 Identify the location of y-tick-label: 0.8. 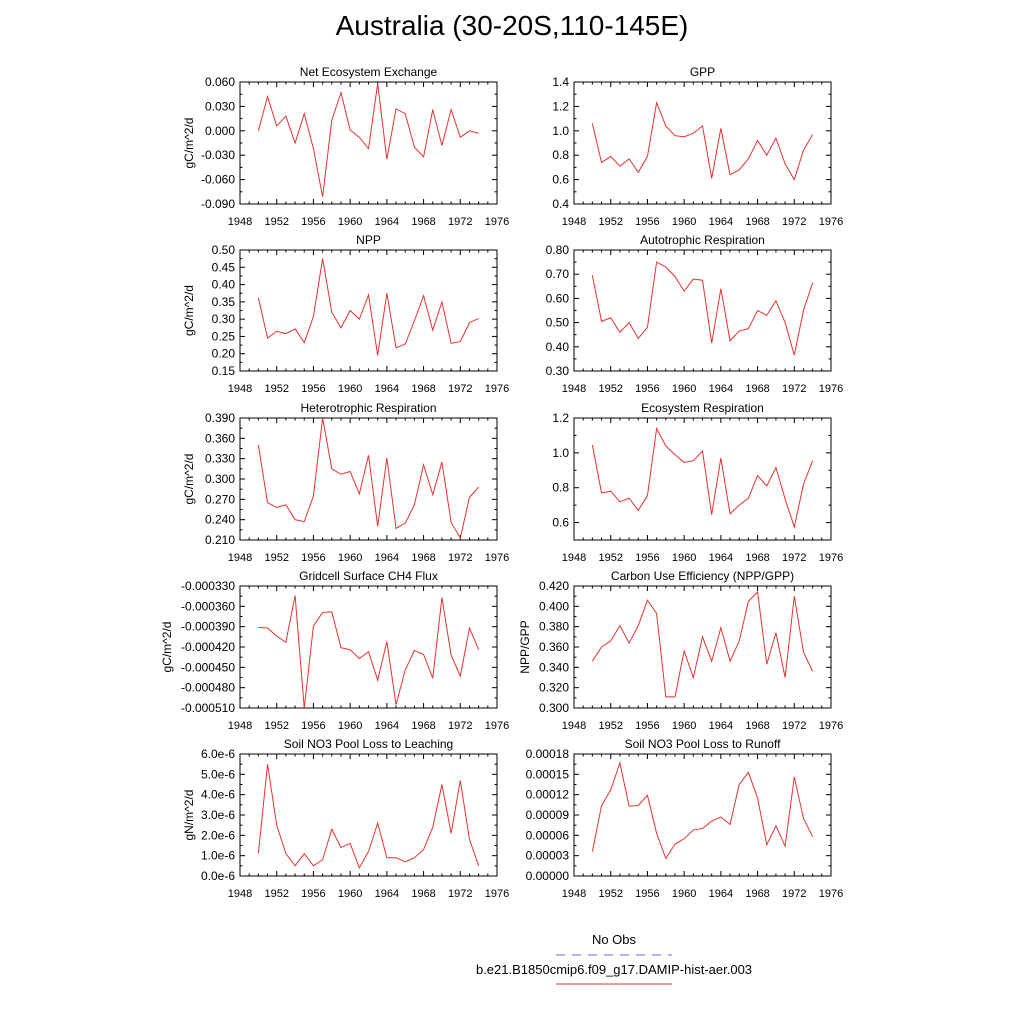
(560, 488).